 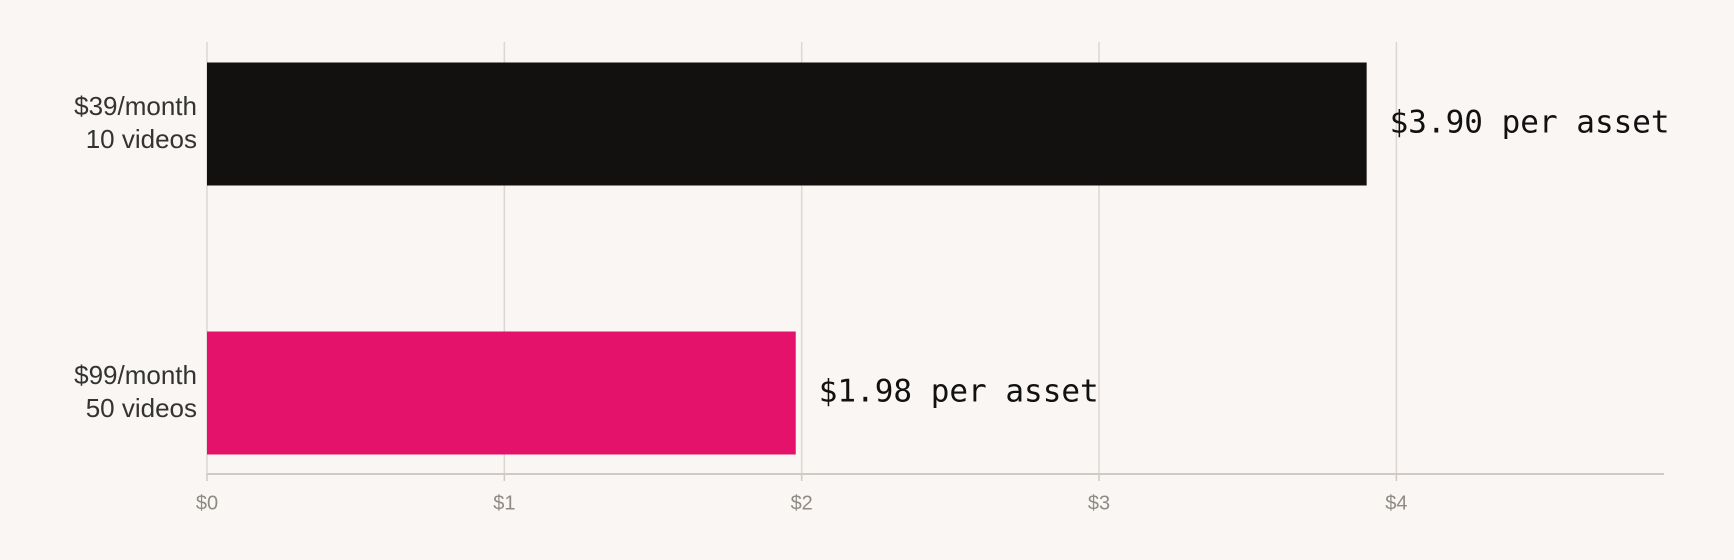 I want to click on x-tick-label: $4, so click(x=1396, y=503).